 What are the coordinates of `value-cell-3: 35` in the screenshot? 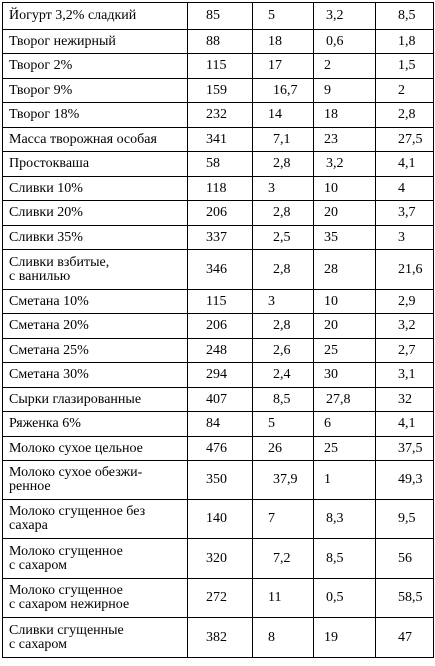 It's located at (344, 237).